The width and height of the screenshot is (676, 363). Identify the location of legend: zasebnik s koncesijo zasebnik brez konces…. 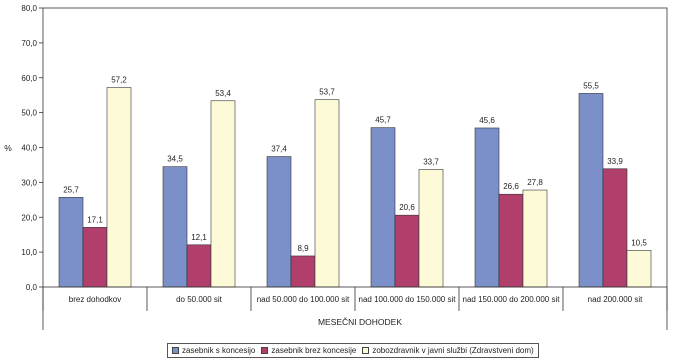
(353, 350).